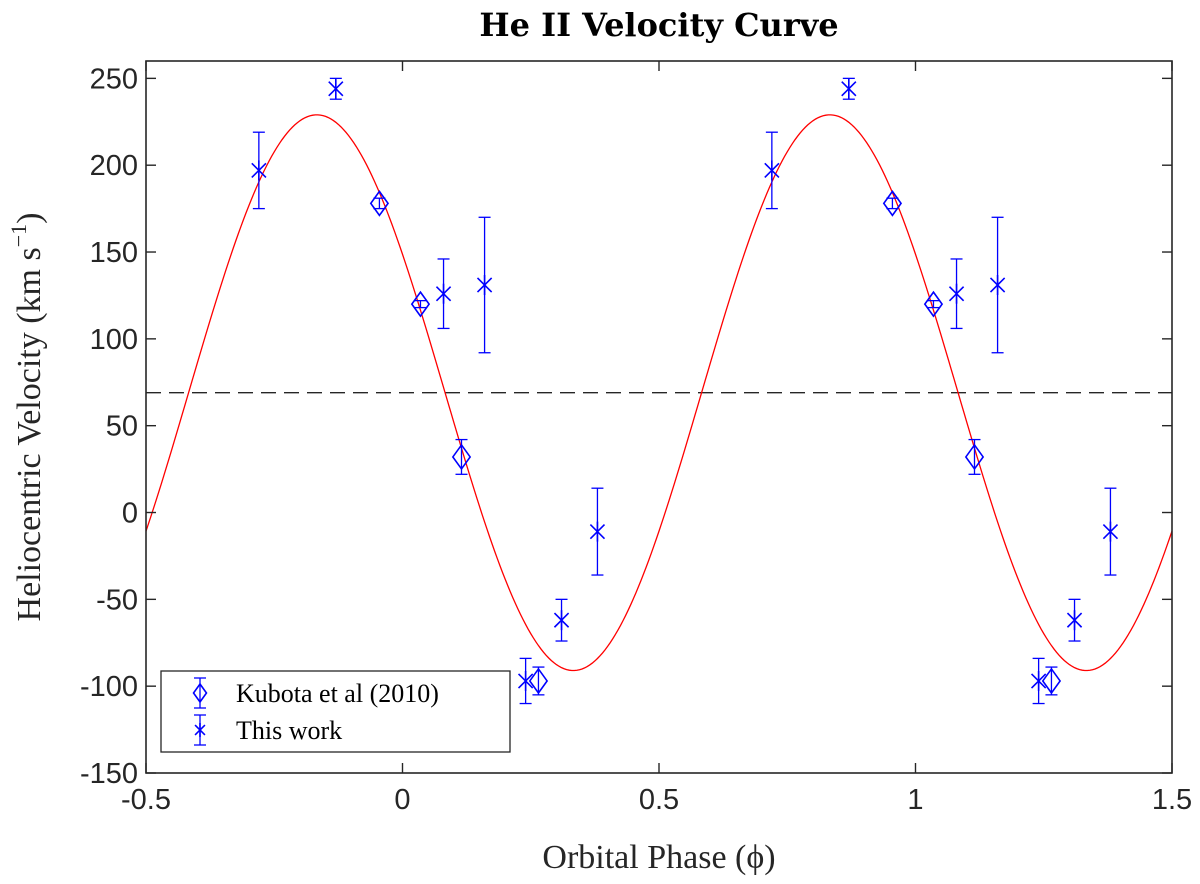  Describe the element at coordinates (146, 800) in the screenshot. I see `x-tick-label: -0.5` at that location.